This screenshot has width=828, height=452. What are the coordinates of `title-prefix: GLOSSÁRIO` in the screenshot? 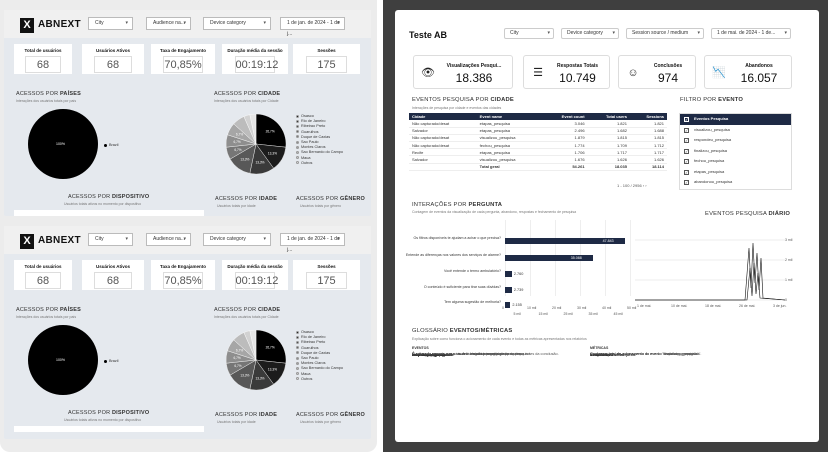 It's located at (431, 331).